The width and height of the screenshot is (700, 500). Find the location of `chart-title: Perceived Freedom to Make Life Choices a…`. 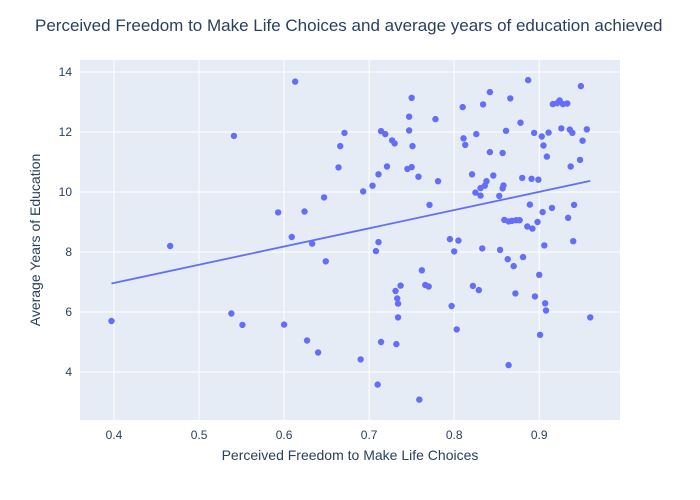

chart-title: Perceived Freedom to Make Life Choices a… is located at coordinates (348, 25).